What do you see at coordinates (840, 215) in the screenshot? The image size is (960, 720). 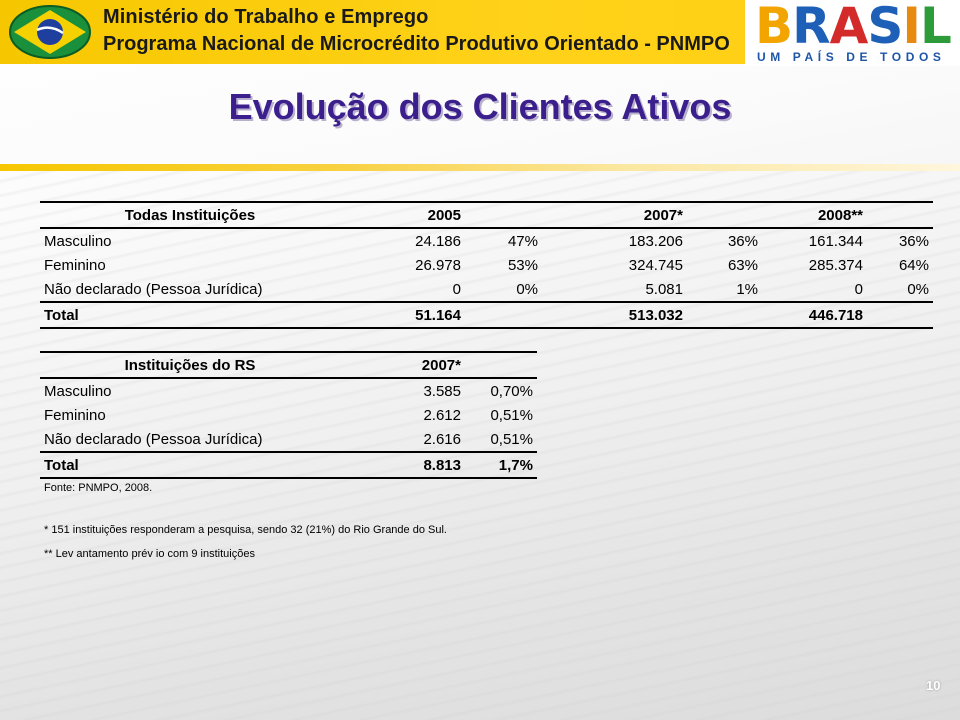 I see `header-cell: 2008**` at bounding box center [840, 215].